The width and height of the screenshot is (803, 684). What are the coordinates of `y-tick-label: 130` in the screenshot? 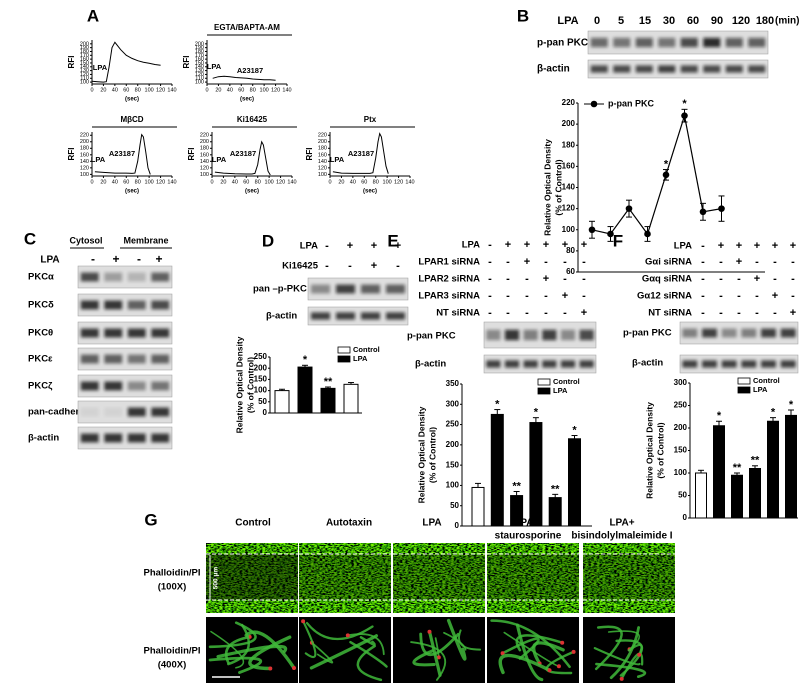 It's located at (84, 71).